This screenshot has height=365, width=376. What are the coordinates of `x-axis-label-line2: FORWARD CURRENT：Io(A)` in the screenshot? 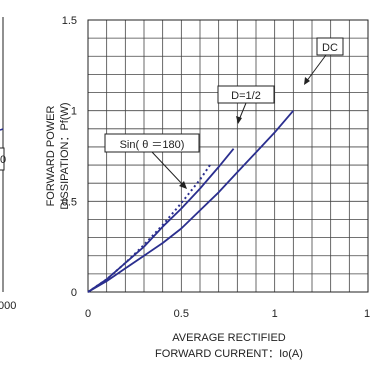 It's located at (229, 354).